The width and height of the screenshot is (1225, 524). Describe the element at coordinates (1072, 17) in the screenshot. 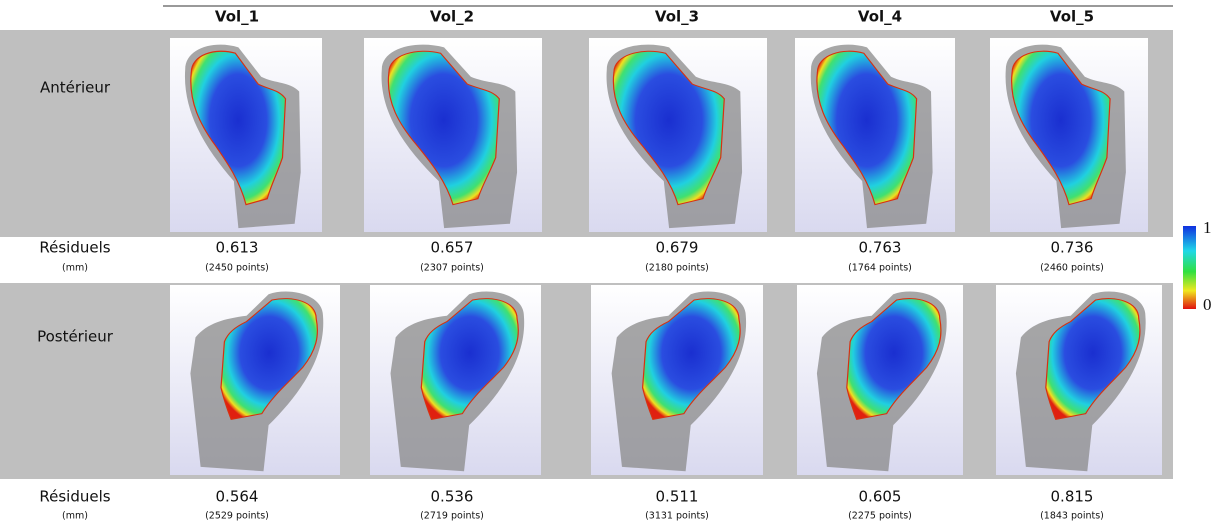

I see `column-header: Vol_5` at that location.